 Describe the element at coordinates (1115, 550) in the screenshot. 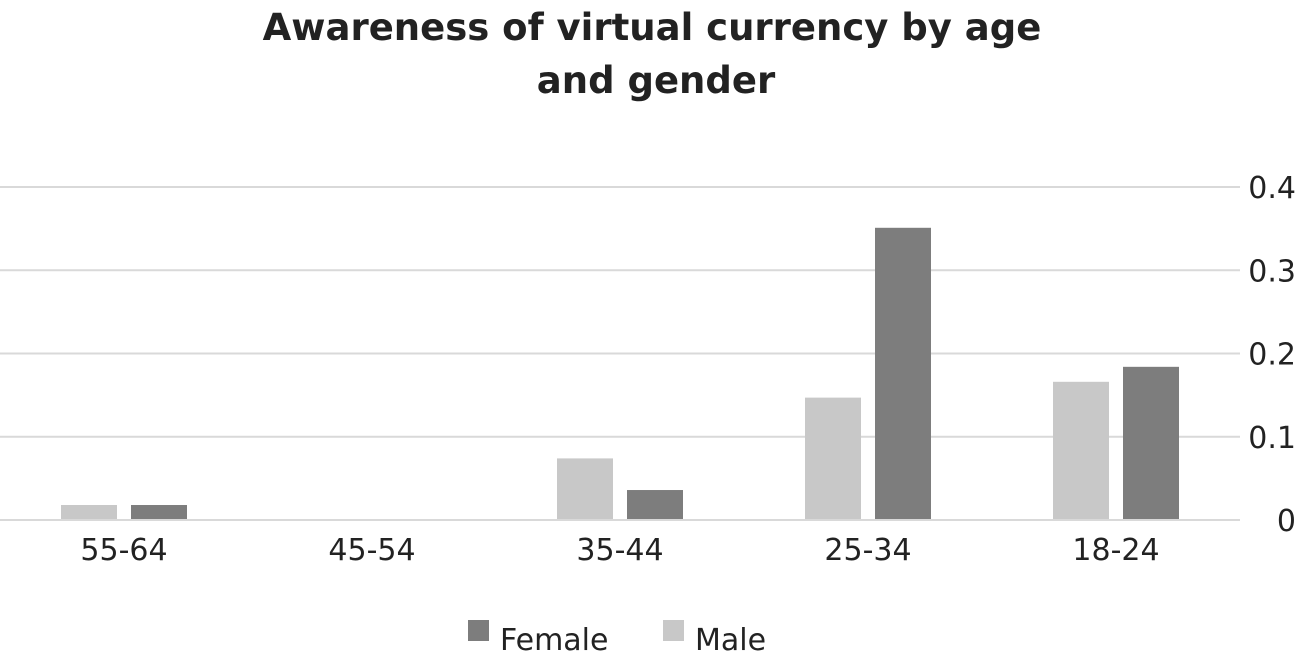

I see `x-tick-label: 18-24` at that location.